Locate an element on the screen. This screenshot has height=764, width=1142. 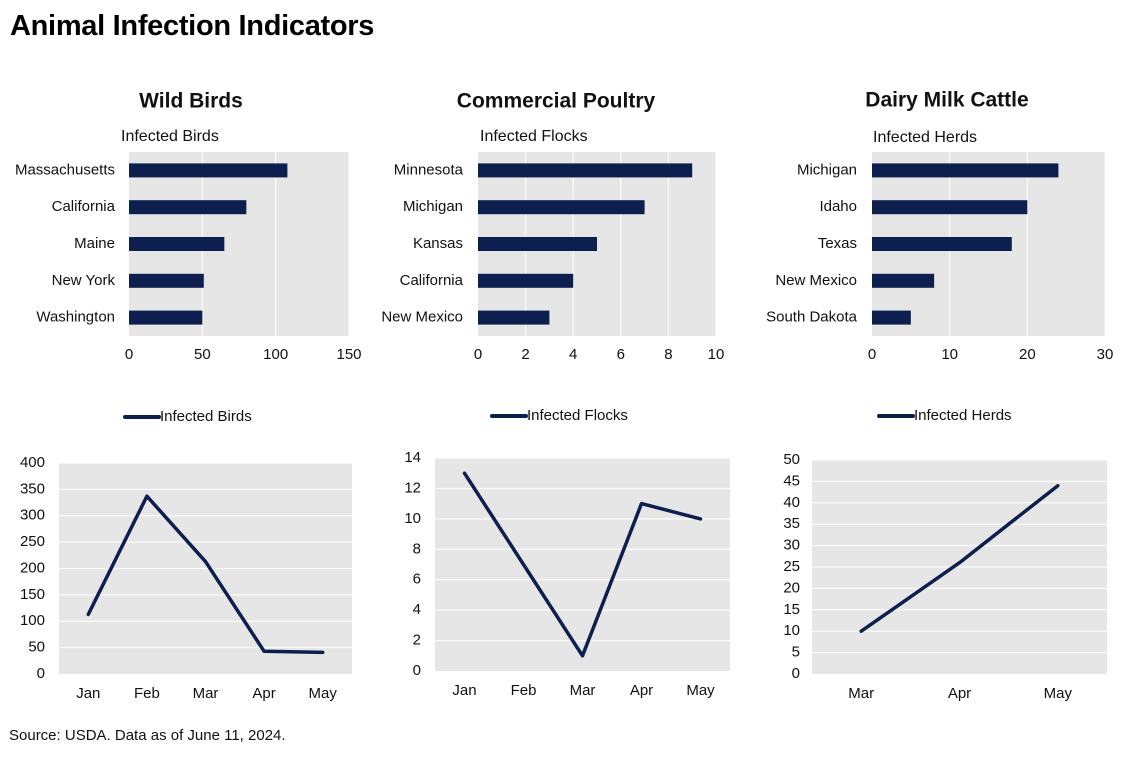
y-tick-label: 15 is located at coordinates (791, 609).